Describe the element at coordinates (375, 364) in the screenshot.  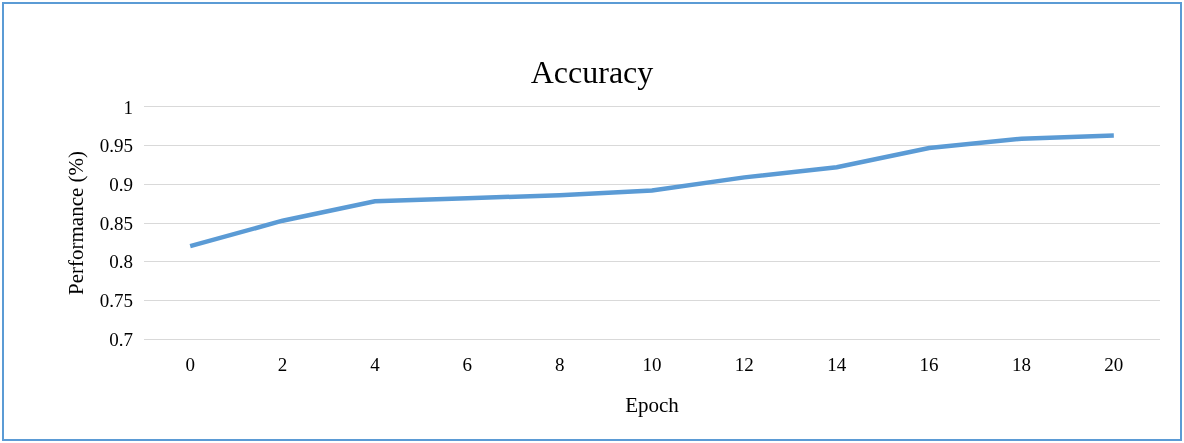
I see `x-tick-label: 4` at that location.